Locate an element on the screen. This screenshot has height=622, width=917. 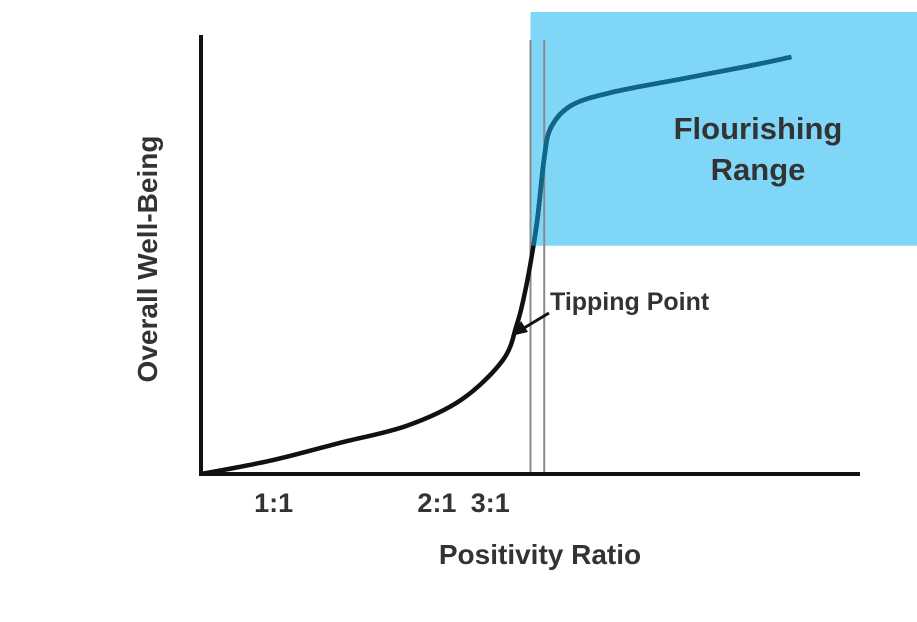
series-line-upper is located at coordinates (661, 150).